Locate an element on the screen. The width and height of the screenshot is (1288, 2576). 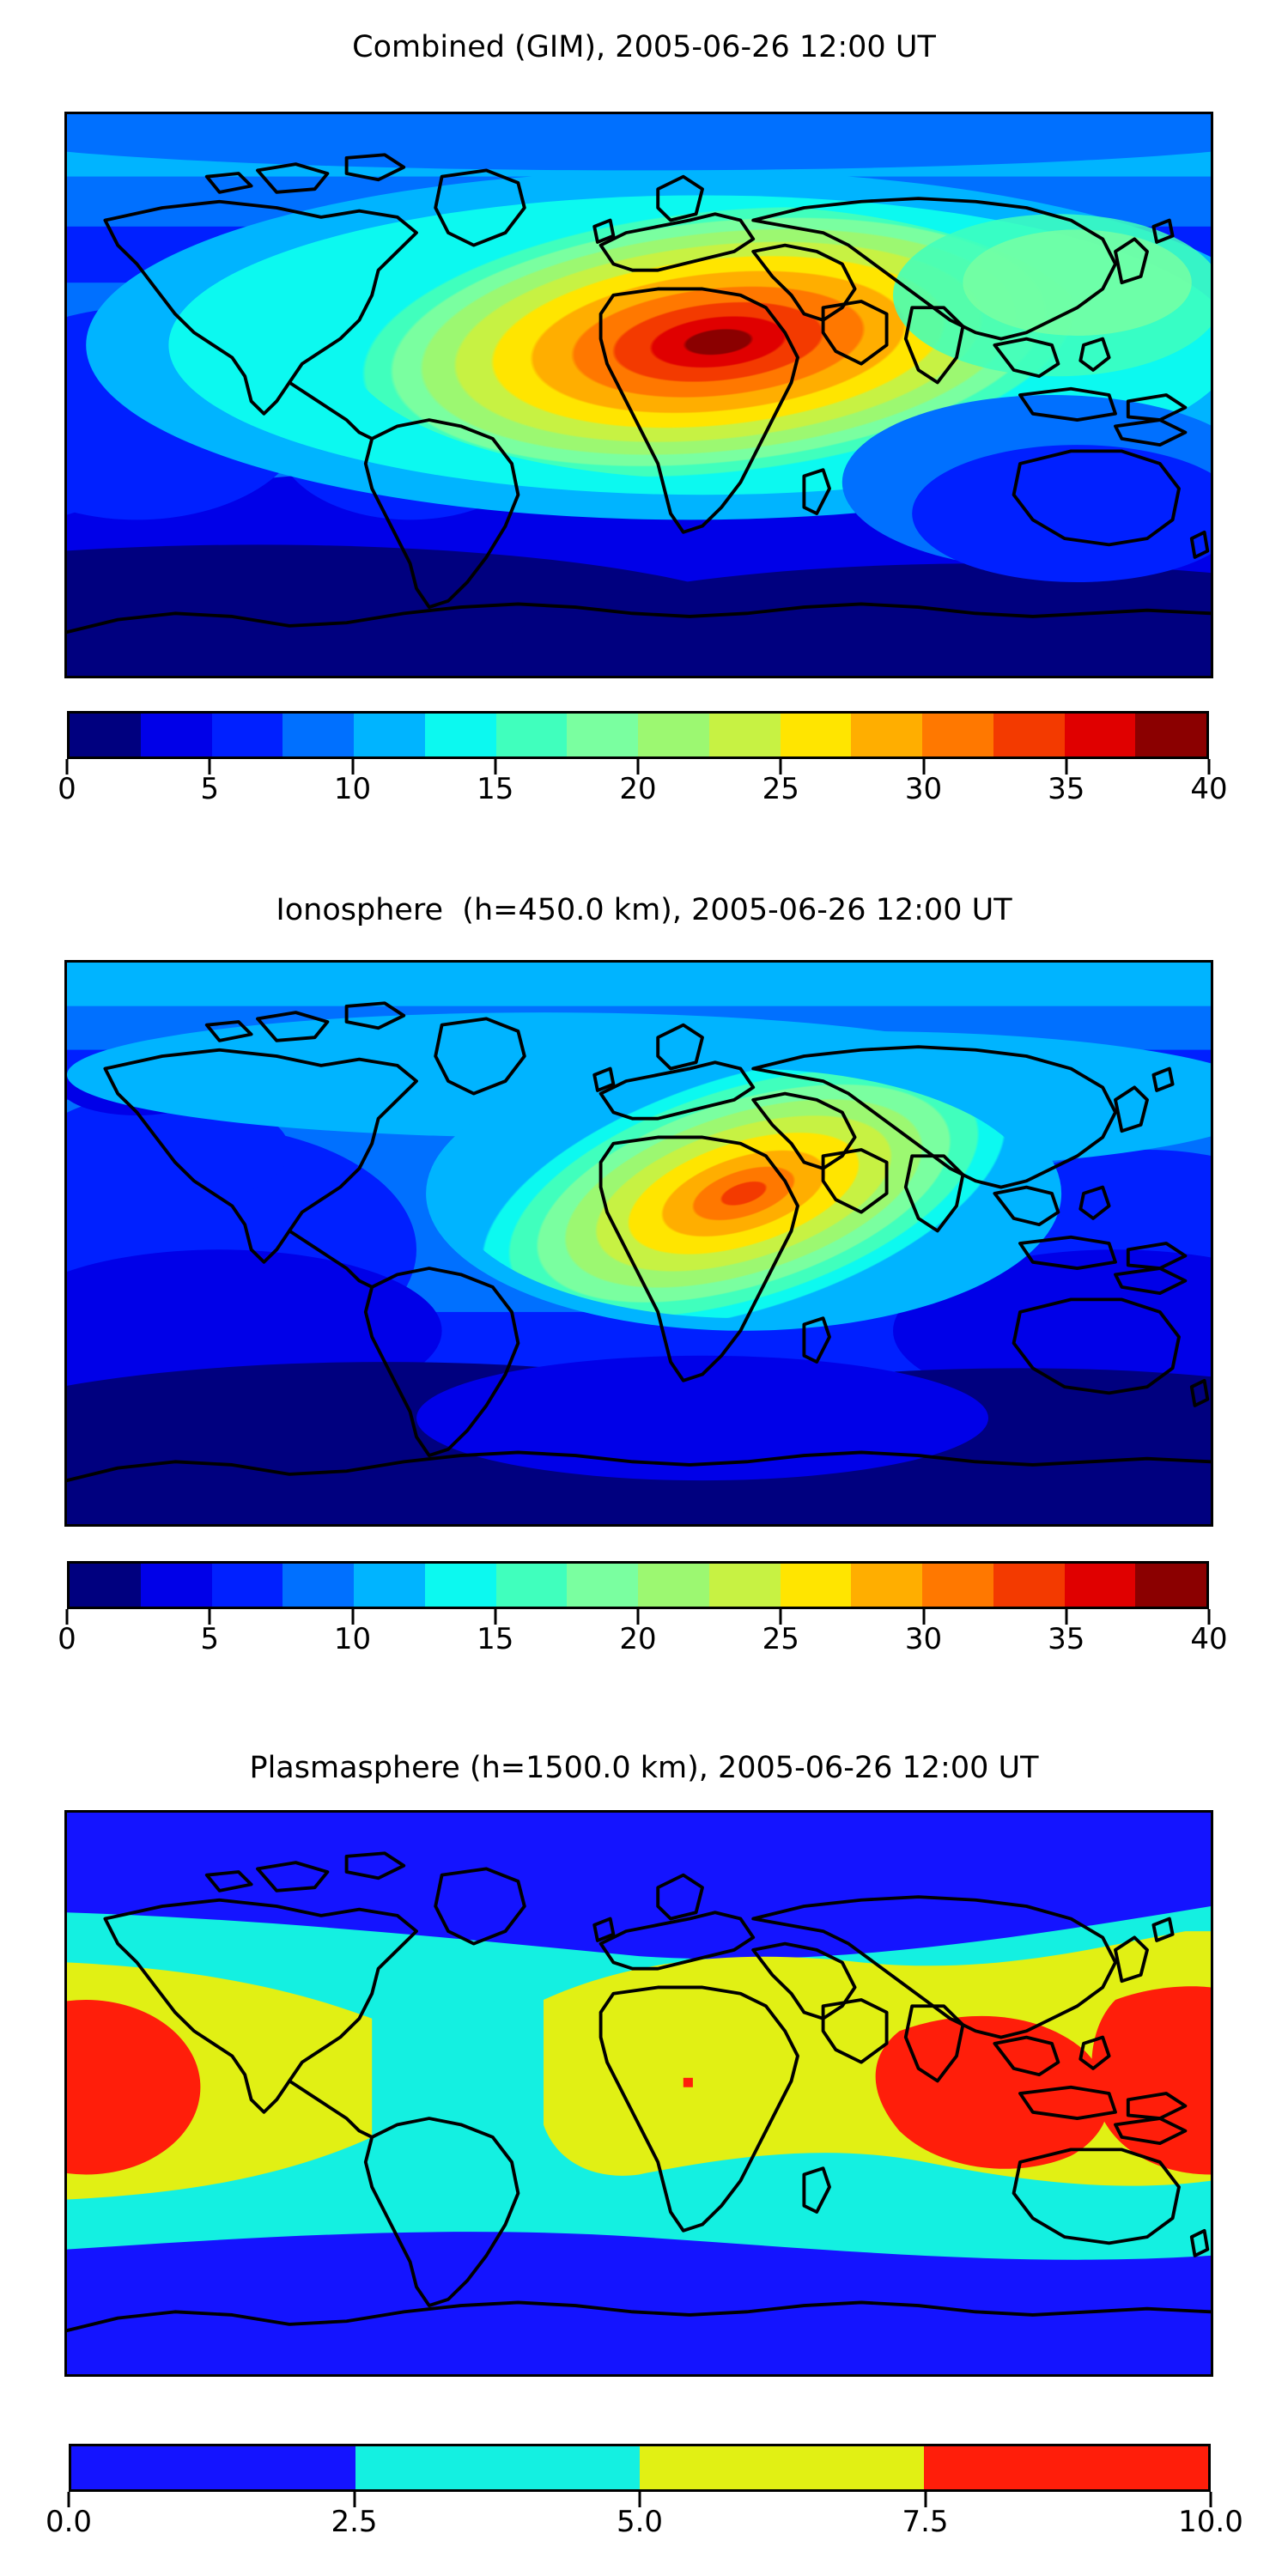
colorbar-tick-label-4: 10.0 is located at coordinates (1210, 2522).